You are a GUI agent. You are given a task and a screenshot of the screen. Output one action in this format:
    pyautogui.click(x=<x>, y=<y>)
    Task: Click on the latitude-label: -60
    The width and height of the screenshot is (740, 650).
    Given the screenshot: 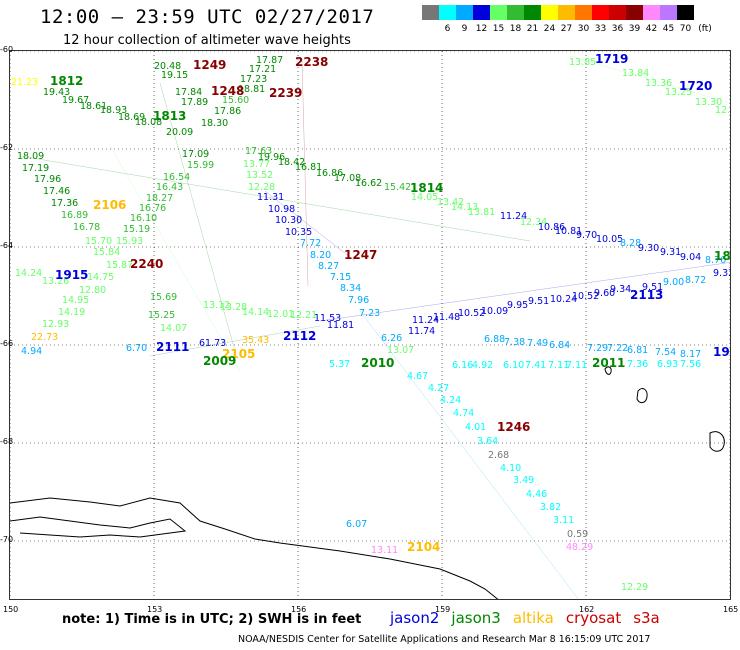 What is the action you would take?
    pyautogui.click(x=7, y=49)
    